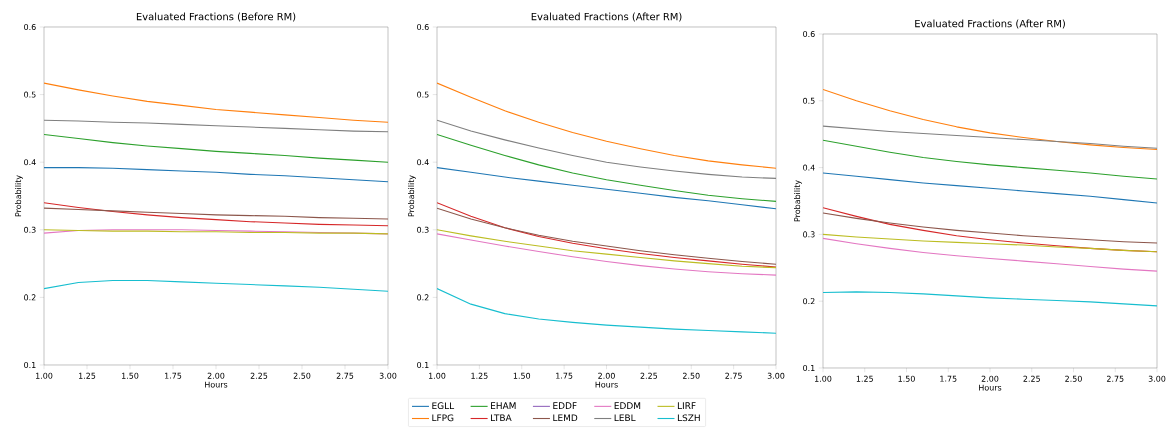 The image size is (1168, 444). What do you see at coordinates (503, 405) in the screenshot?
I see `legend-label: EHAM` at bounding box center [503, 405].